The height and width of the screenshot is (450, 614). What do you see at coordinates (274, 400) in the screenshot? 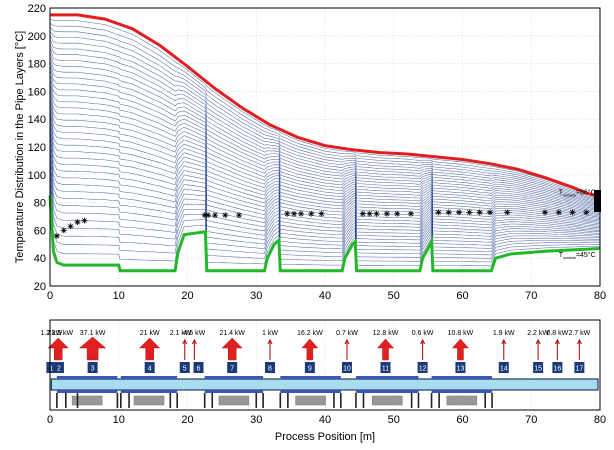
I see `pipe-supports` at bounding box center [274, 400].